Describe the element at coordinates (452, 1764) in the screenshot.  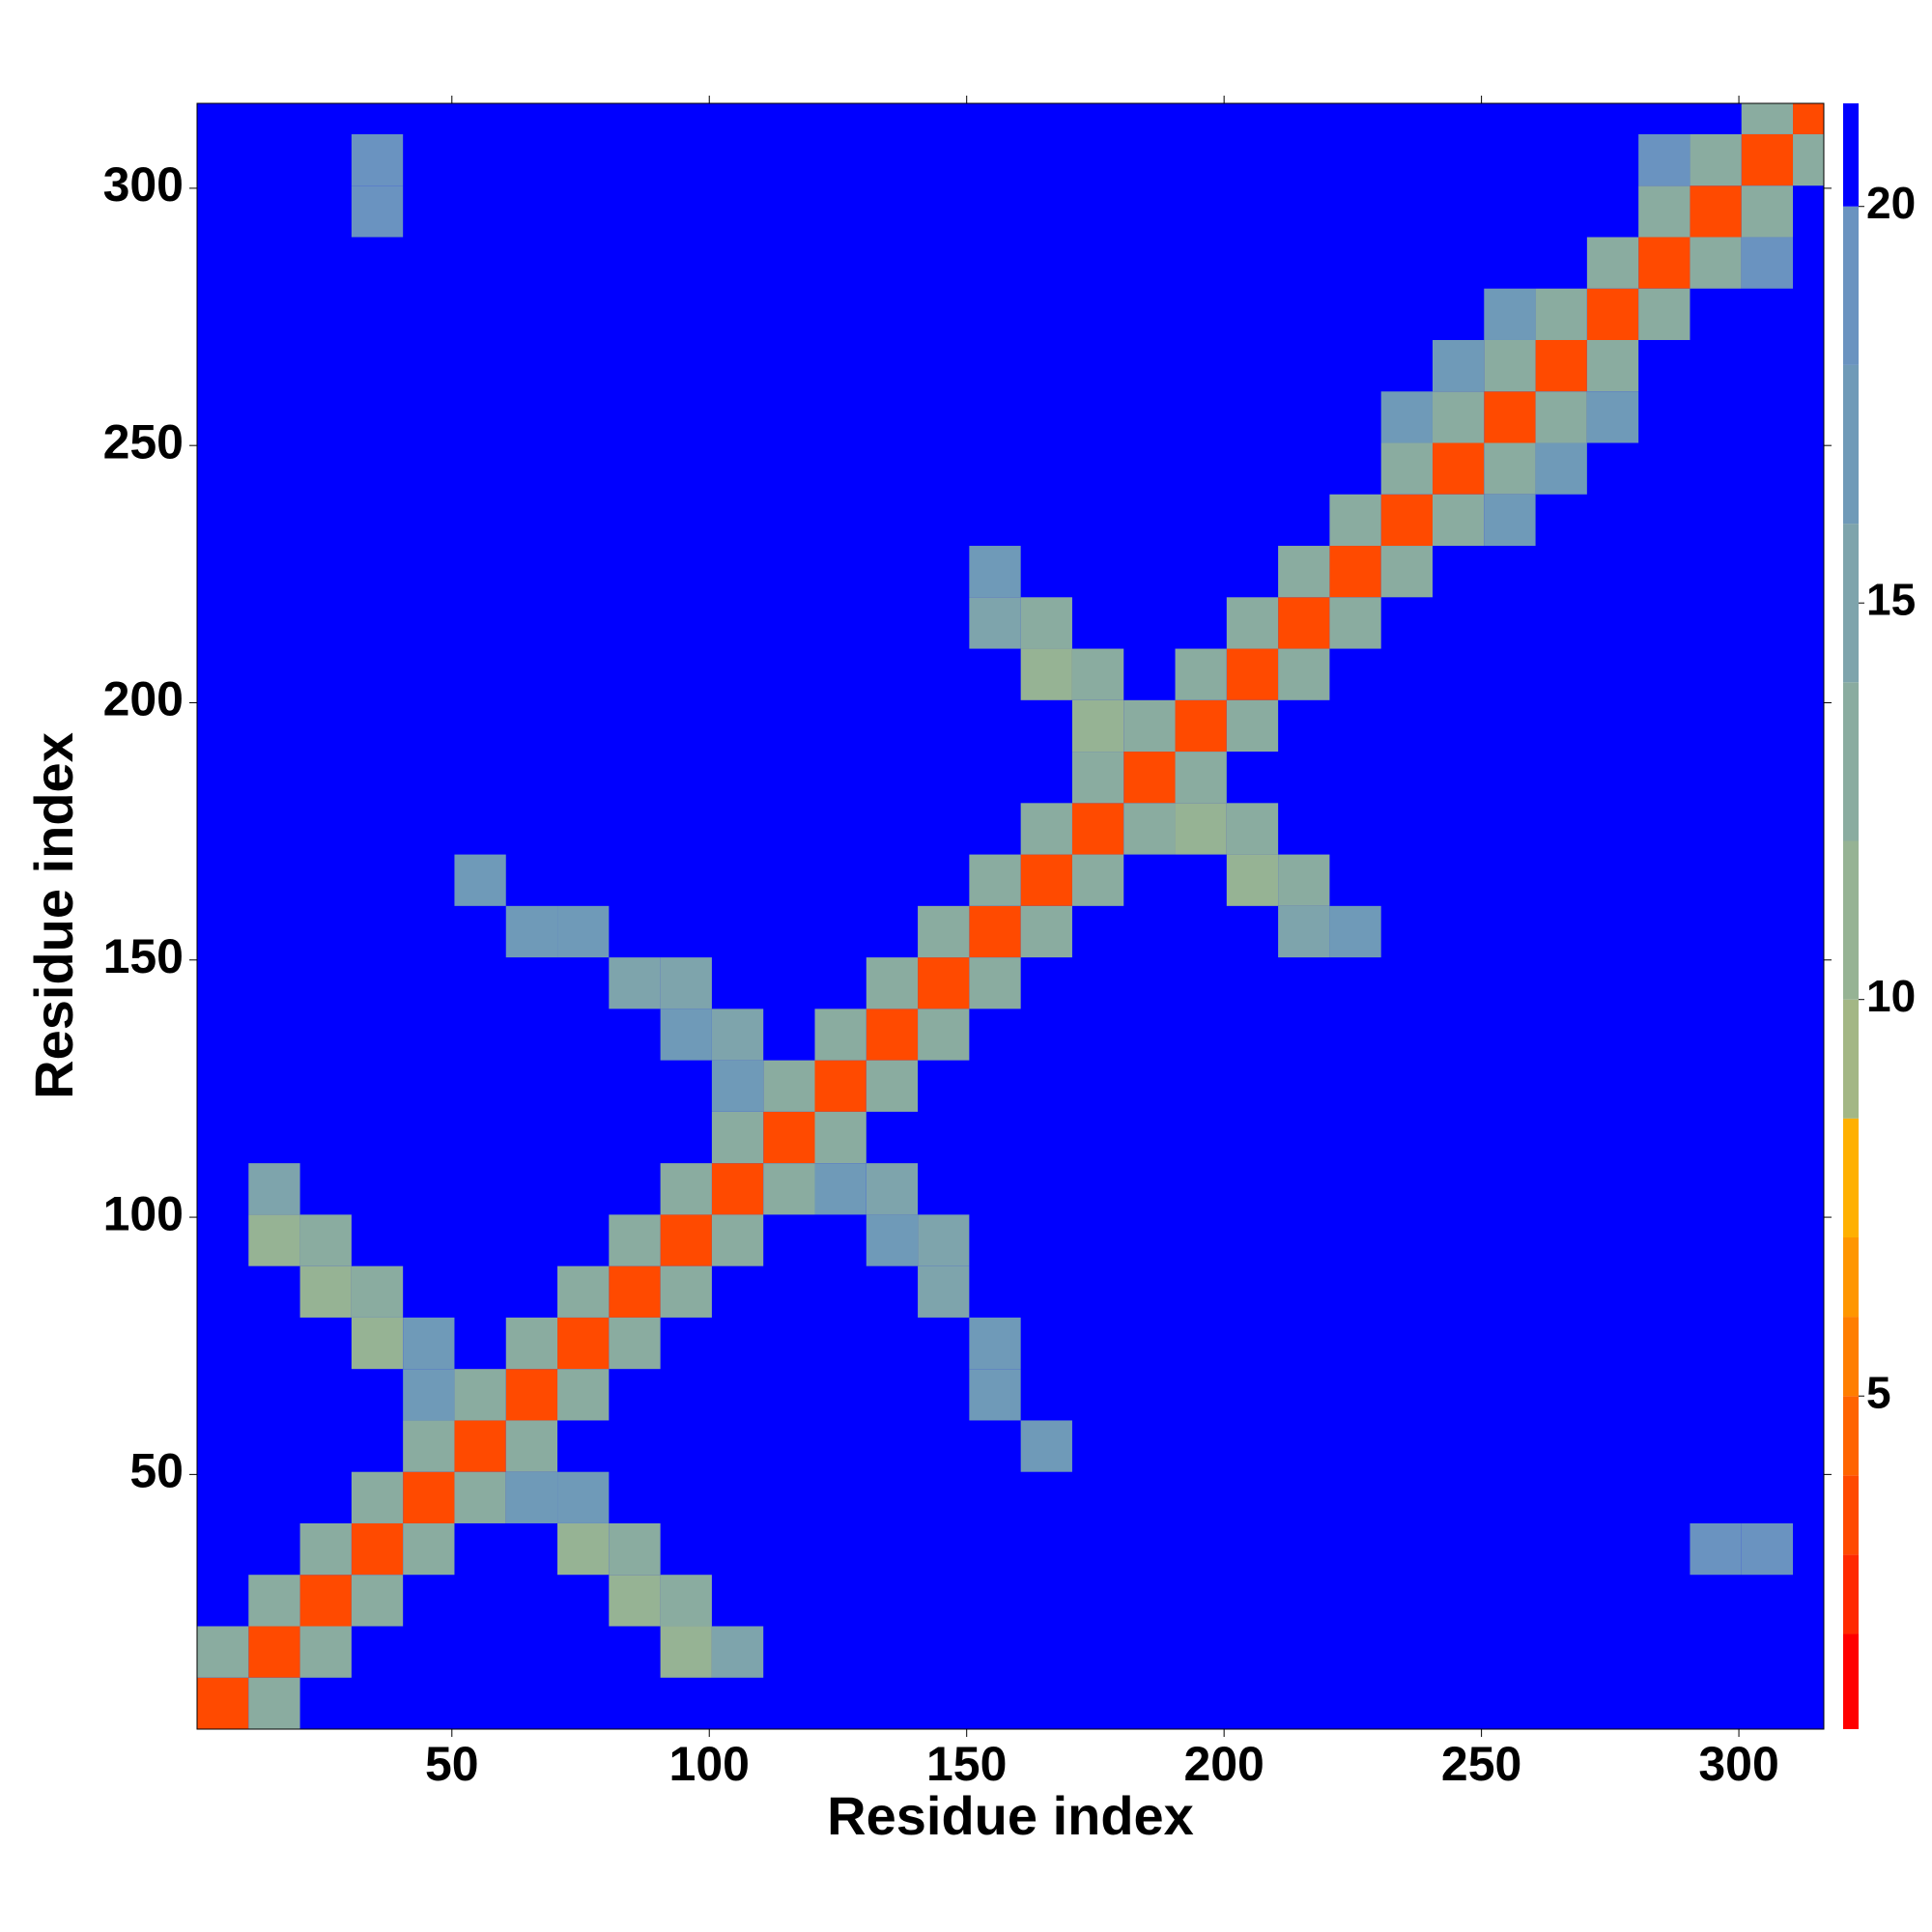
I see `x-tick-label: 50` at that location.